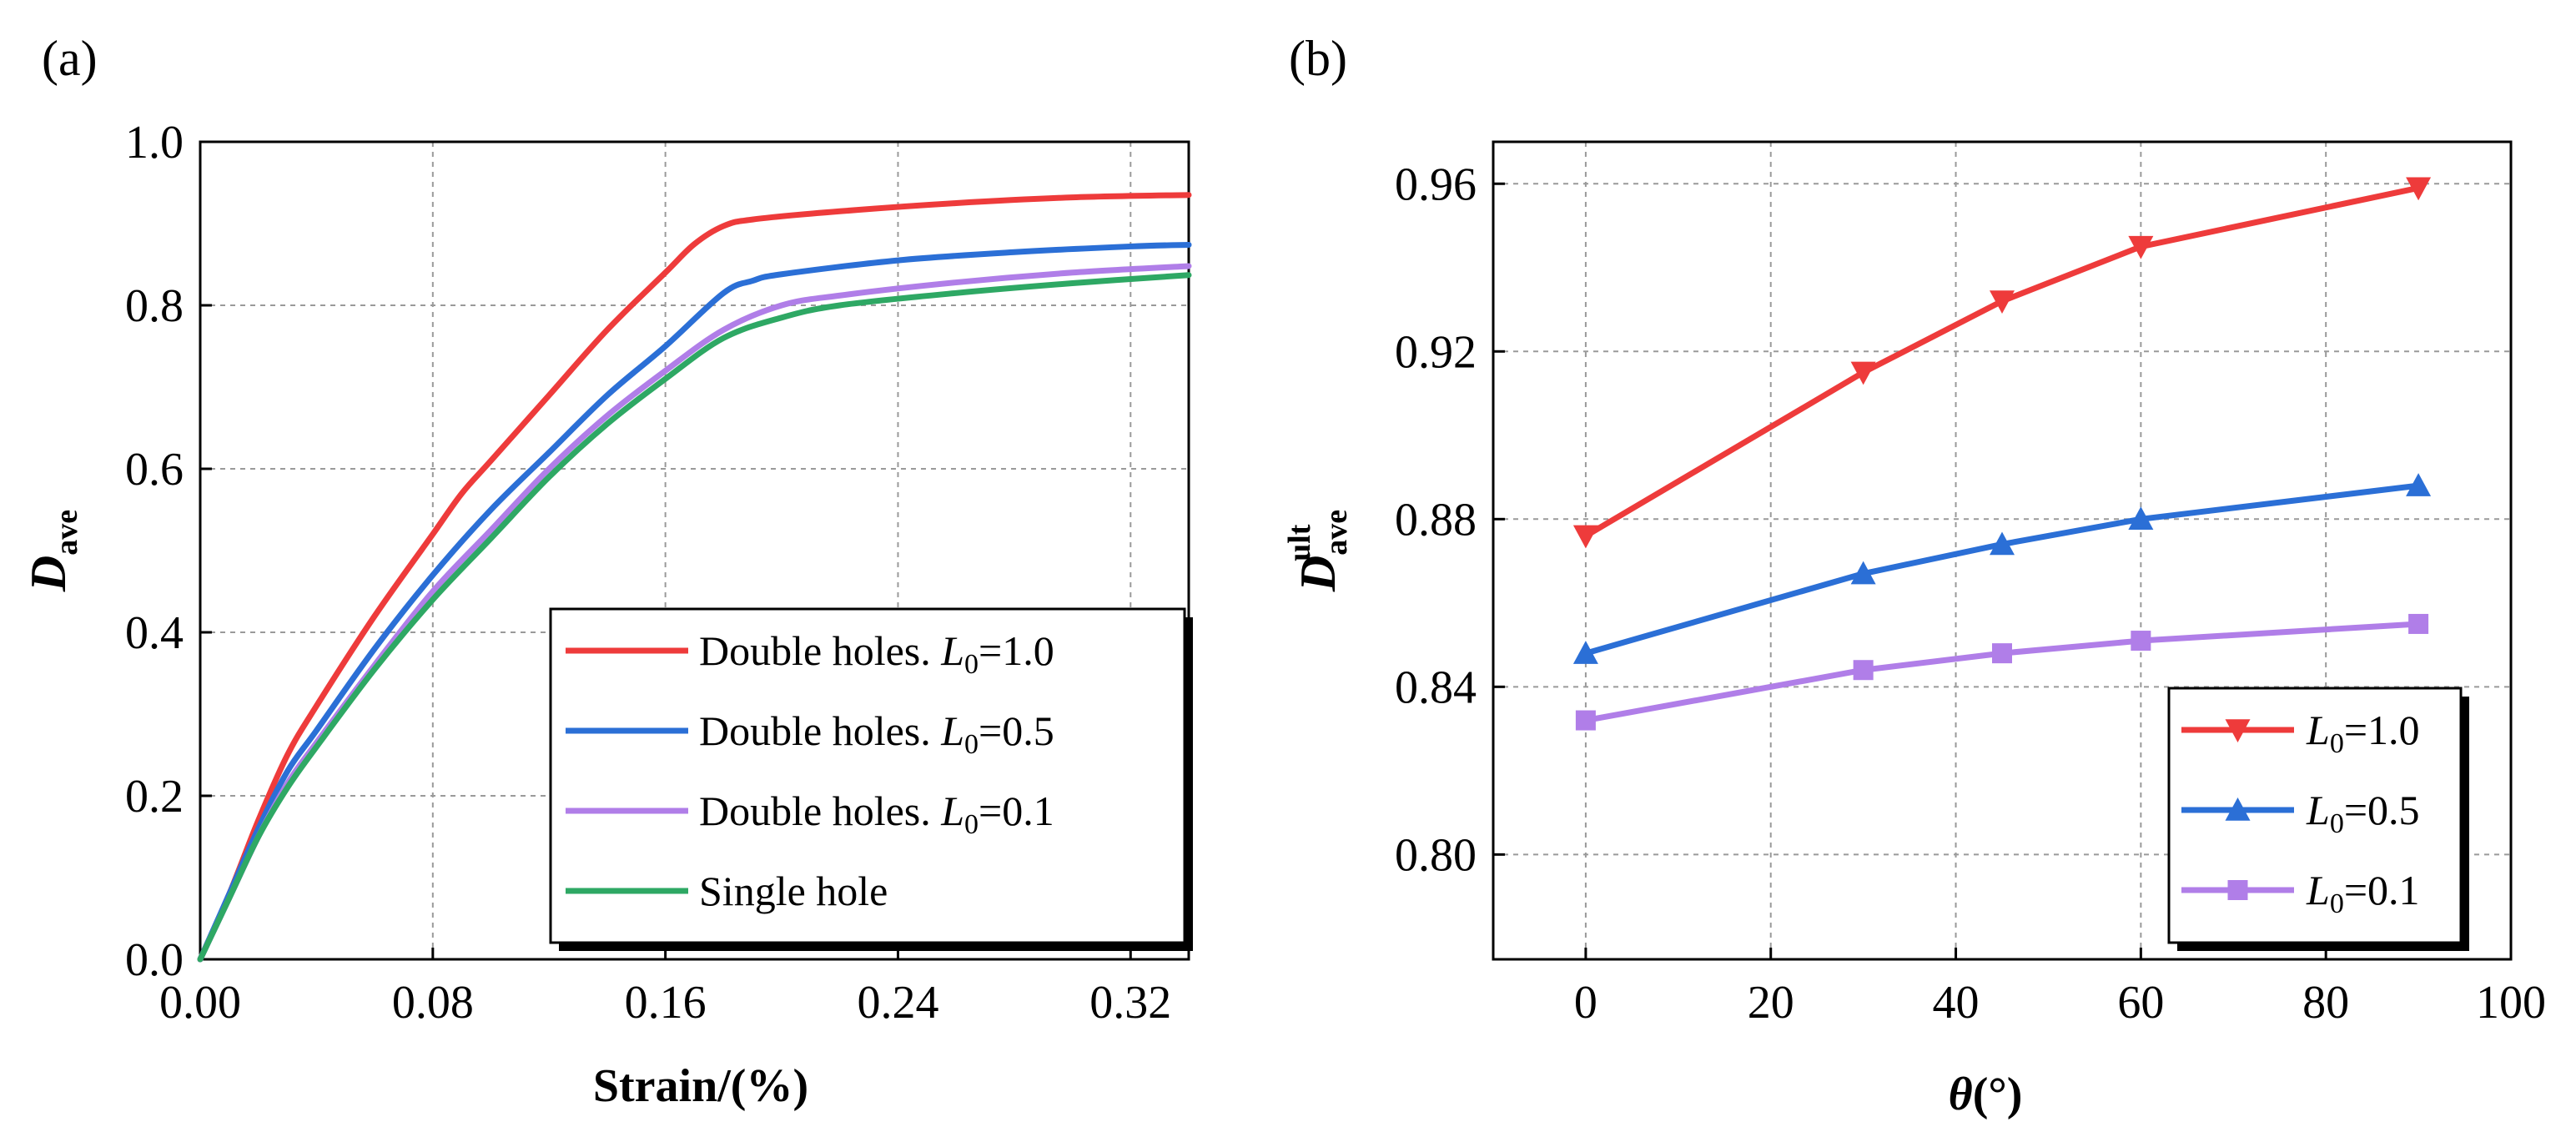 The image size is (2576, 1137). Describe the element at coordinates (2382, 810) in the screenshot. I see `legend-label-suffix: =0.5` at that location.